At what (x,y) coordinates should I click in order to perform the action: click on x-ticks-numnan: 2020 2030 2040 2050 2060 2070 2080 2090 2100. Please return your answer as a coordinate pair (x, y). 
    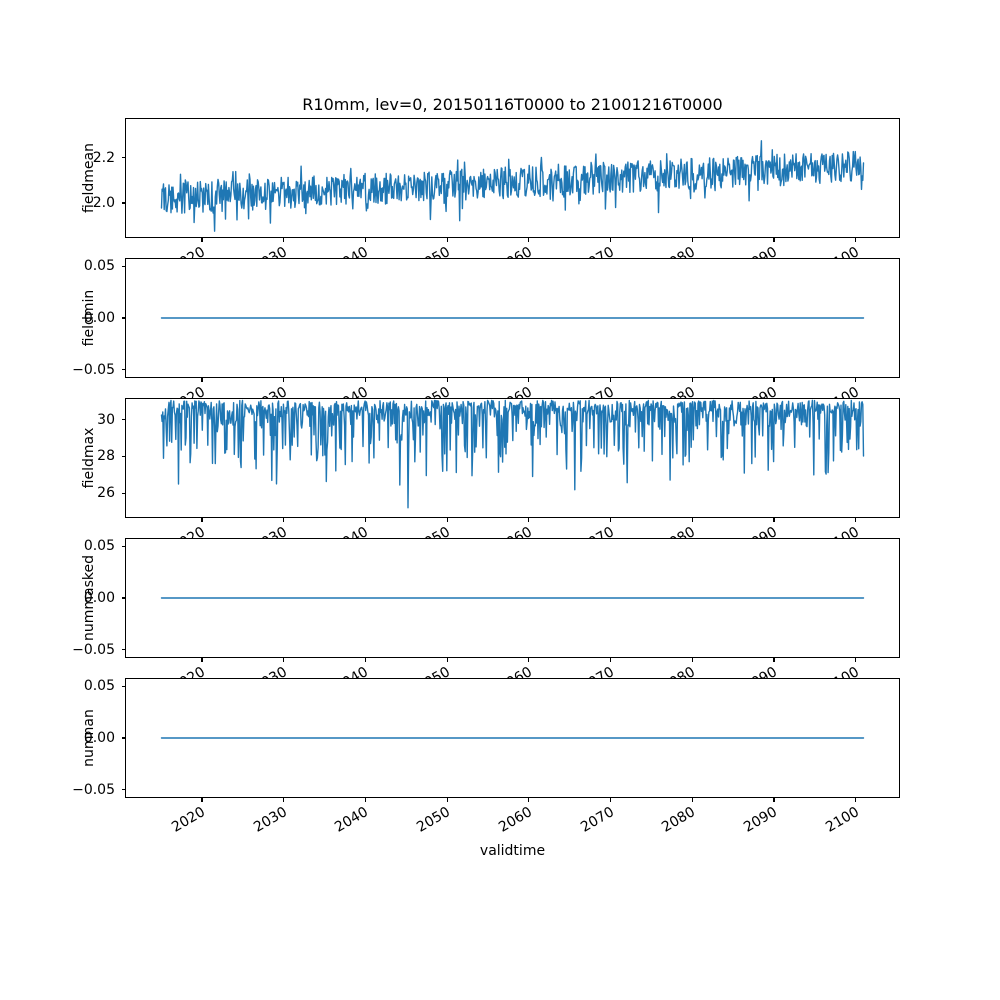
    Looking at the image, I should click on (512, 822).